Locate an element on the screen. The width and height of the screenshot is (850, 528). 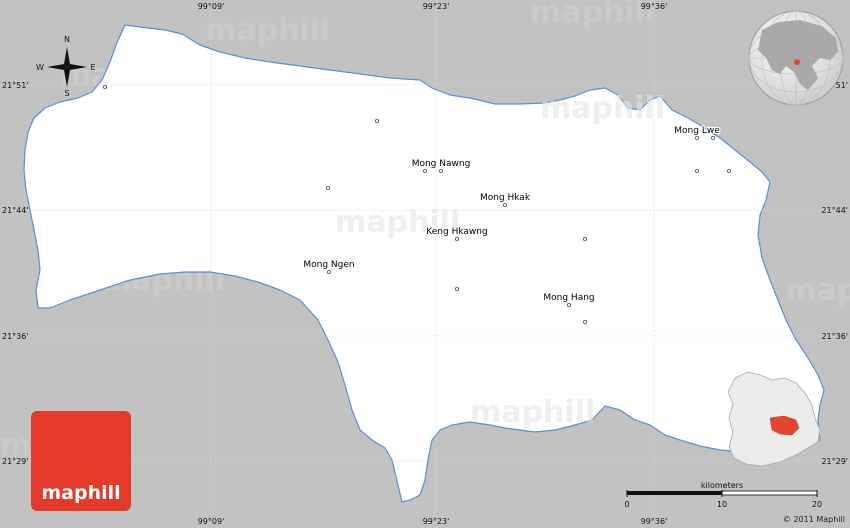
compass-north-label: N is located at coordinates (67, 39).